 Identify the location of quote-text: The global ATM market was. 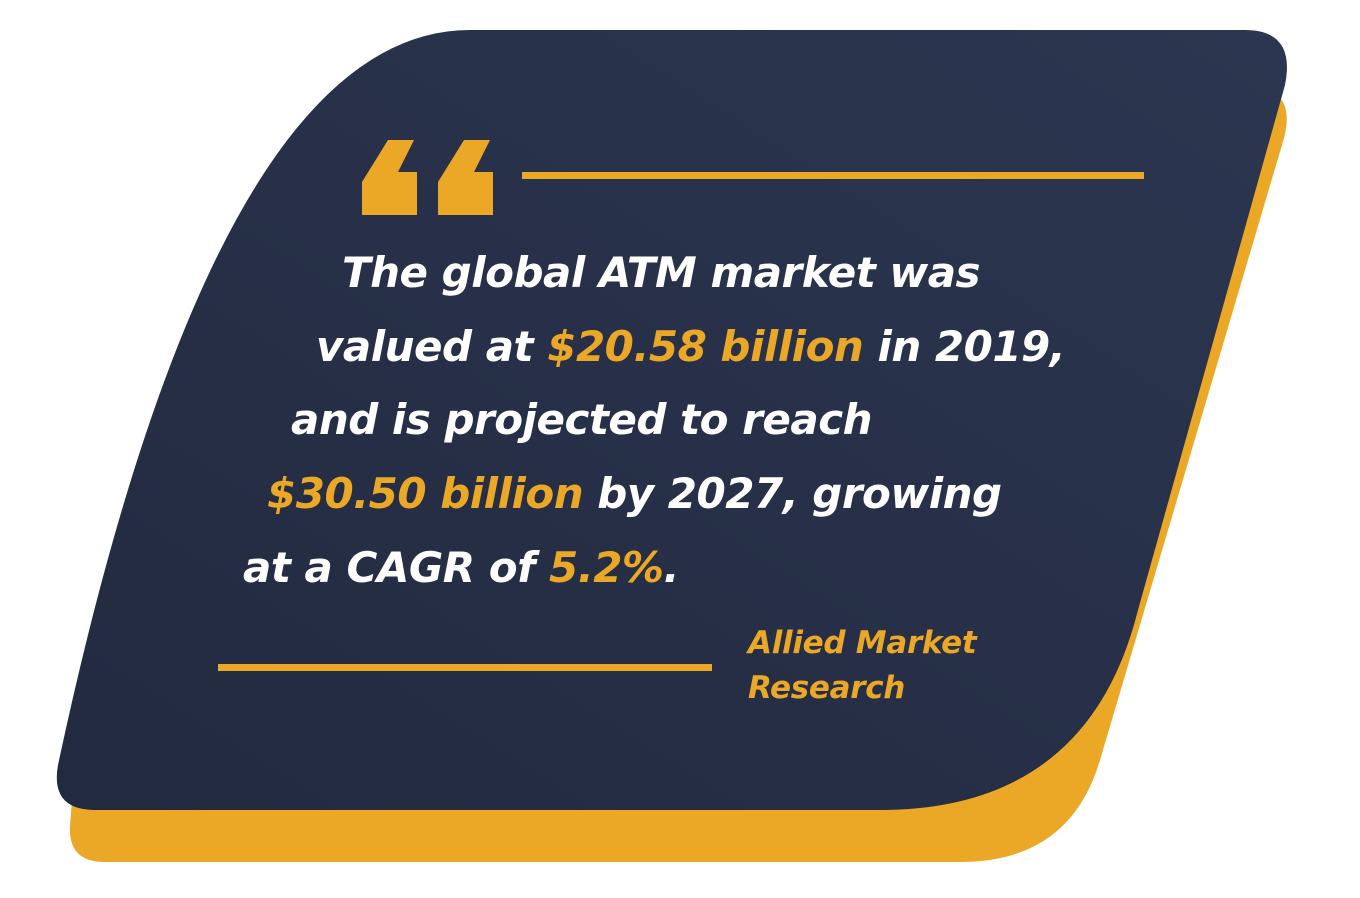
(661, 272).